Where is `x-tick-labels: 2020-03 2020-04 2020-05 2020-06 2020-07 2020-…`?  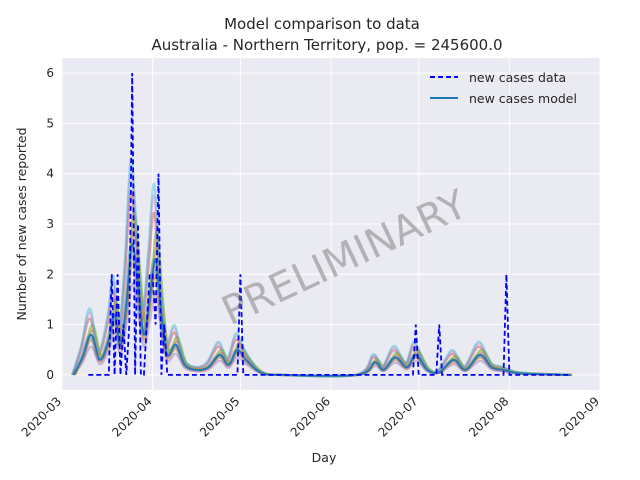 x-tick-labels: 2020-03 2020-04 2020-05 2020-06 2020-07 2020-… is located at coordinates (310, 416).